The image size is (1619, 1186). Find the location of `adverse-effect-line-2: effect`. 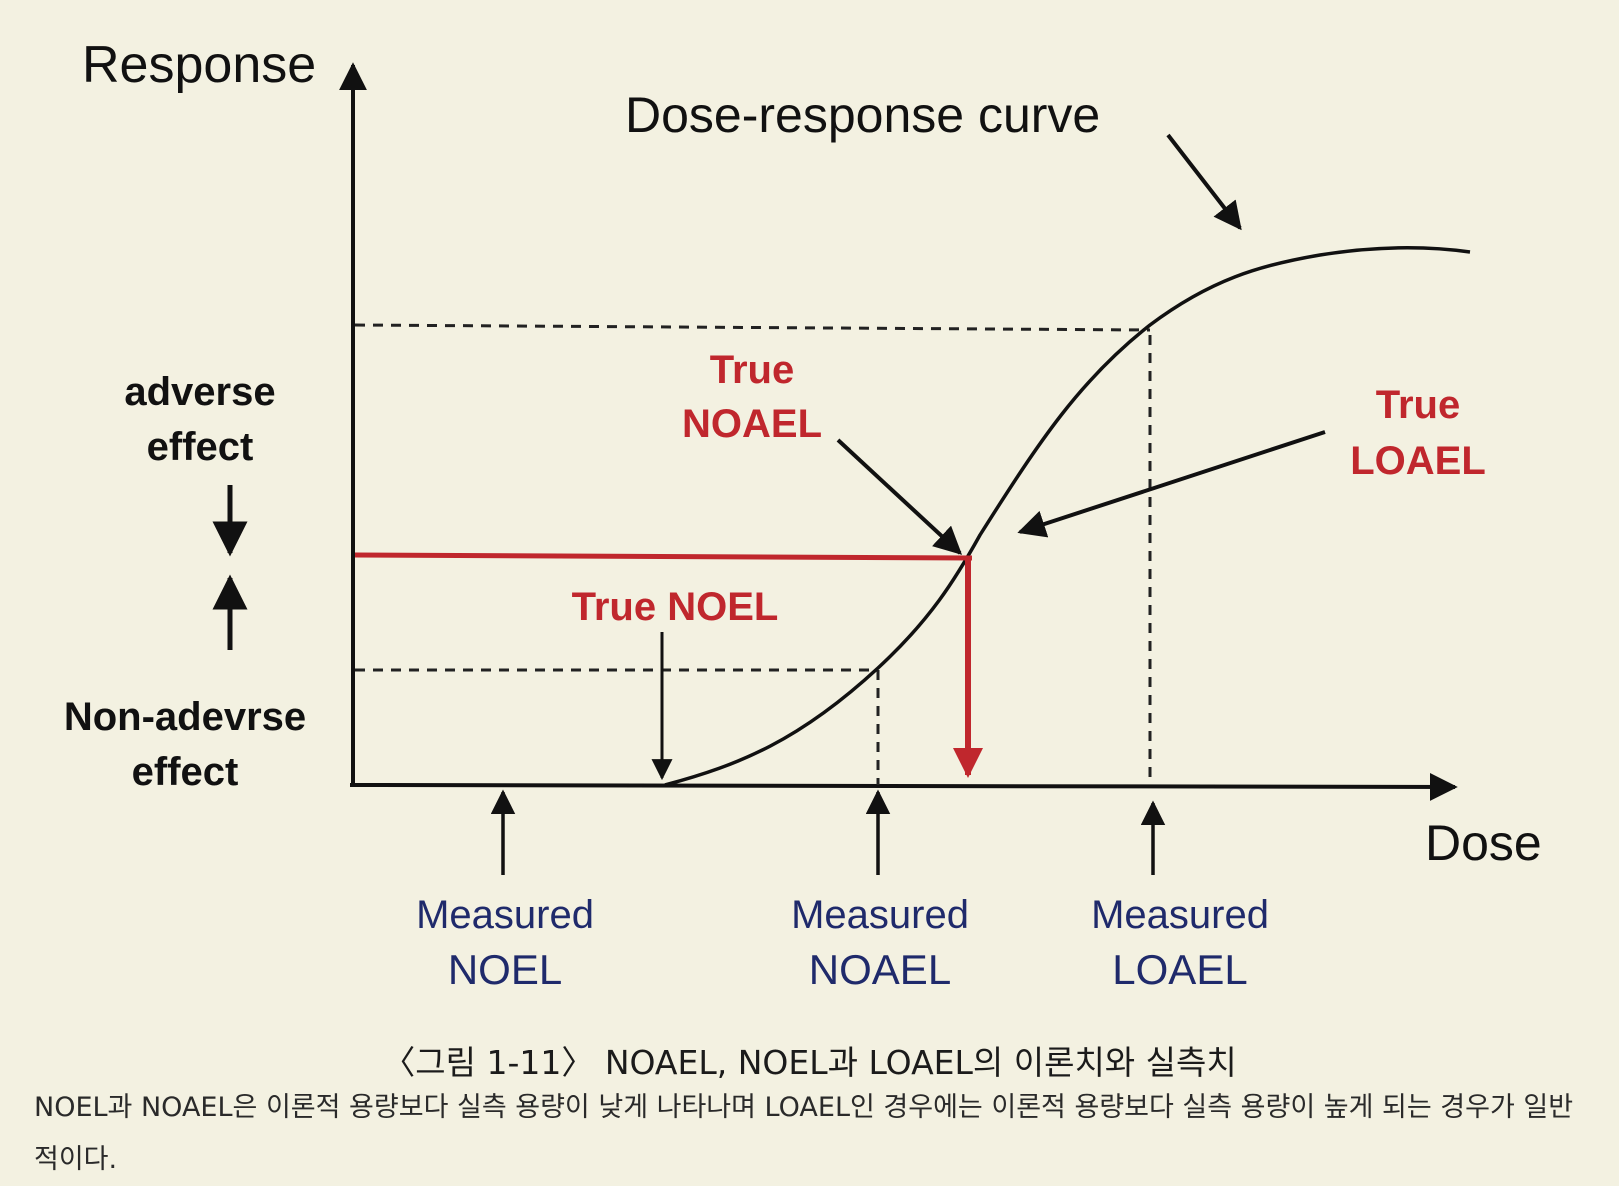

adverse-effect-line-2: effect is located at coordinates (200, 447).